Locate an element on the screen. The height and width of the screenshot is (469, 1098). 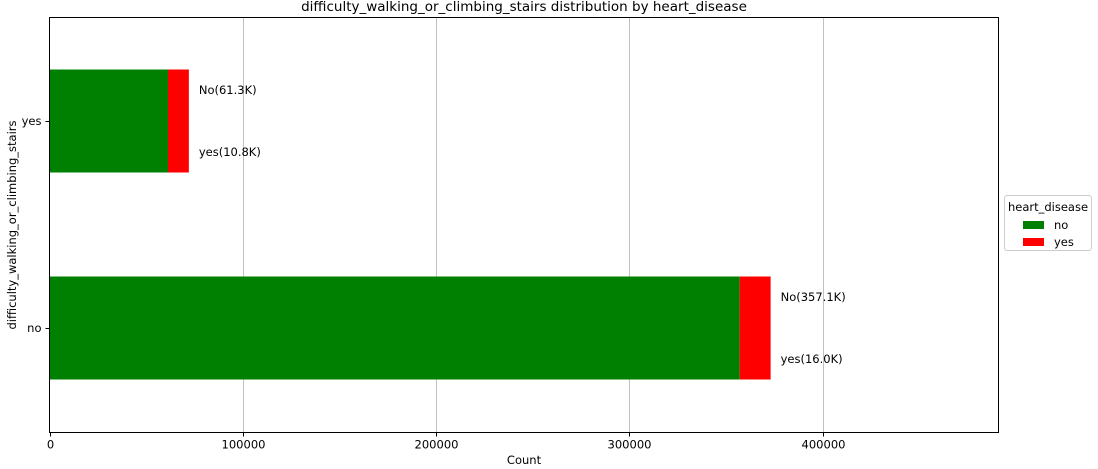
x-tick-label-300000: 300000 is located at coordinates (630, 445).